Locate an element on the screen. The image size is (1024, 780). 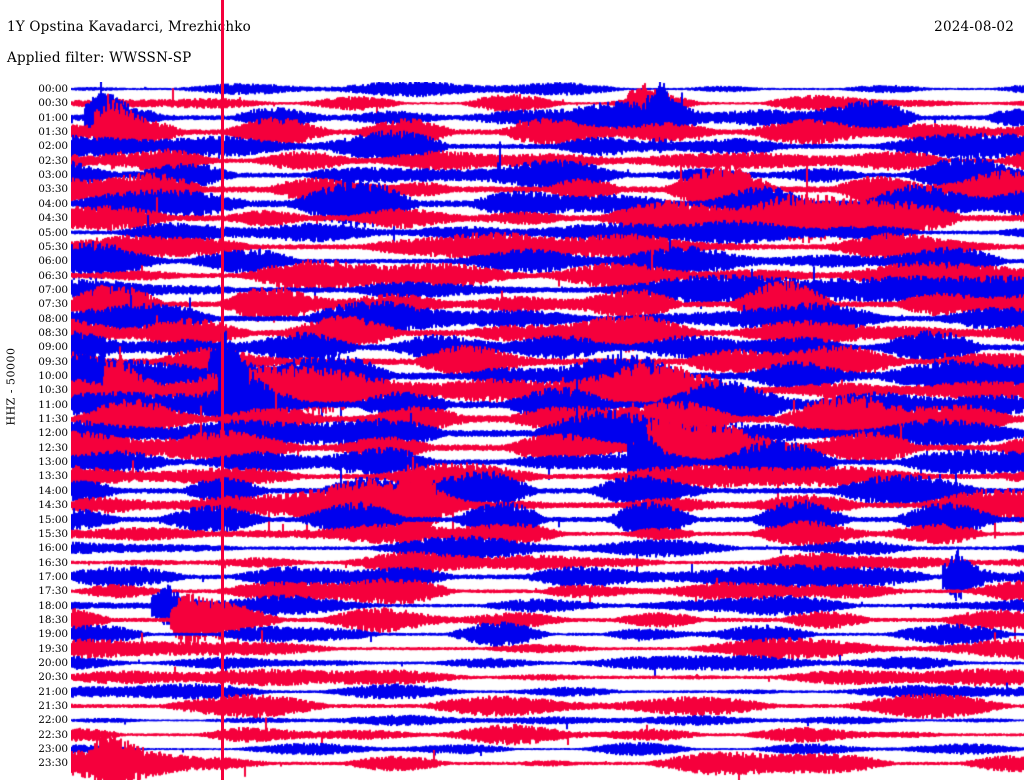
time-axis-label: 11:00 is located at coordinates (53, 404).